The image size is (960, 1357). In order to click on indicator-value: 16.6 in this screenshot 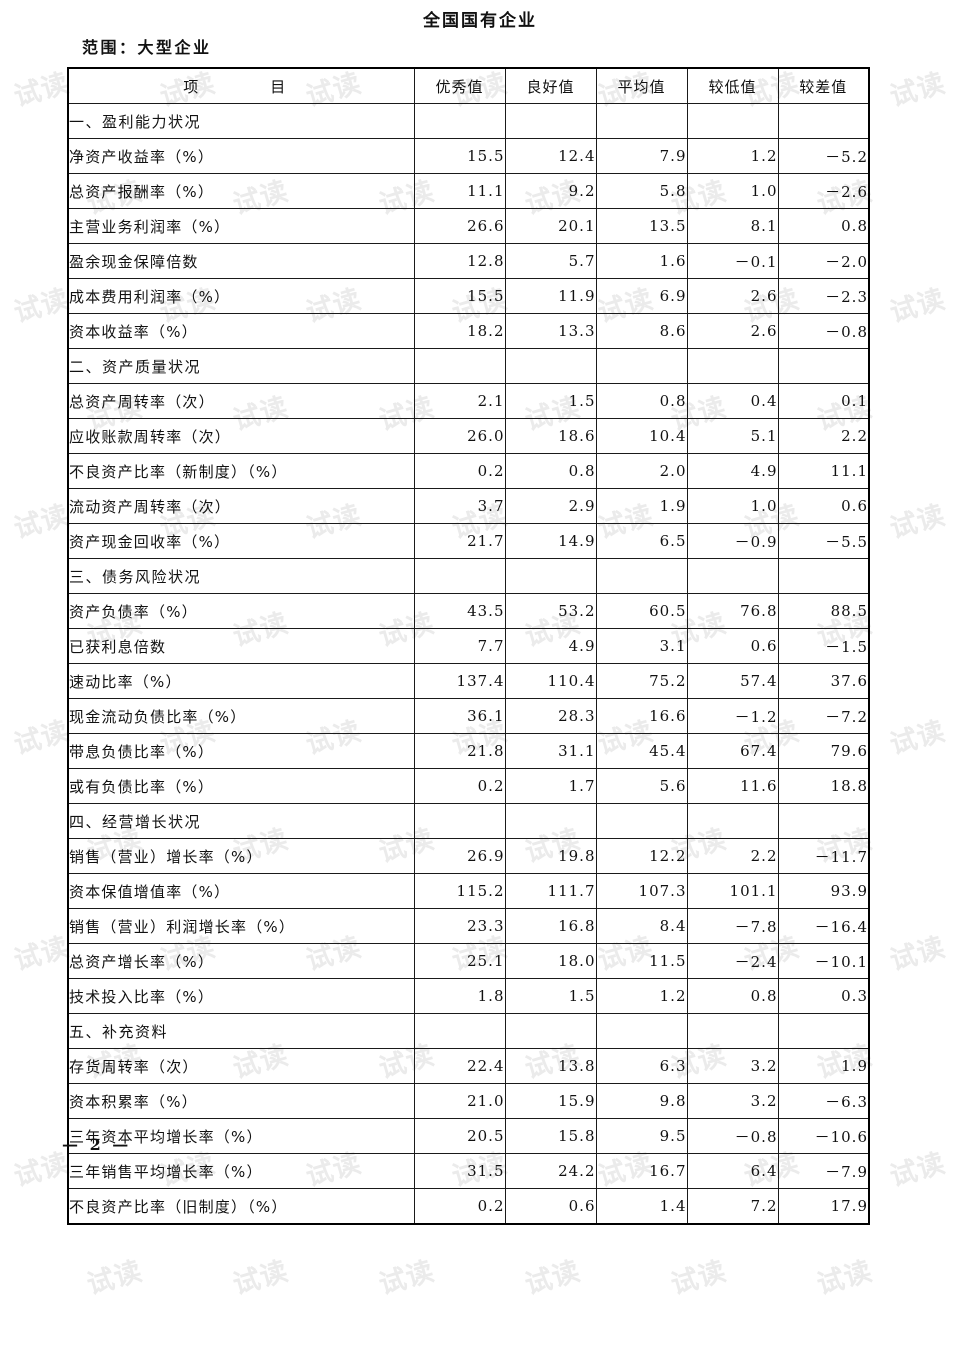, I will do `click(641, 716)`.